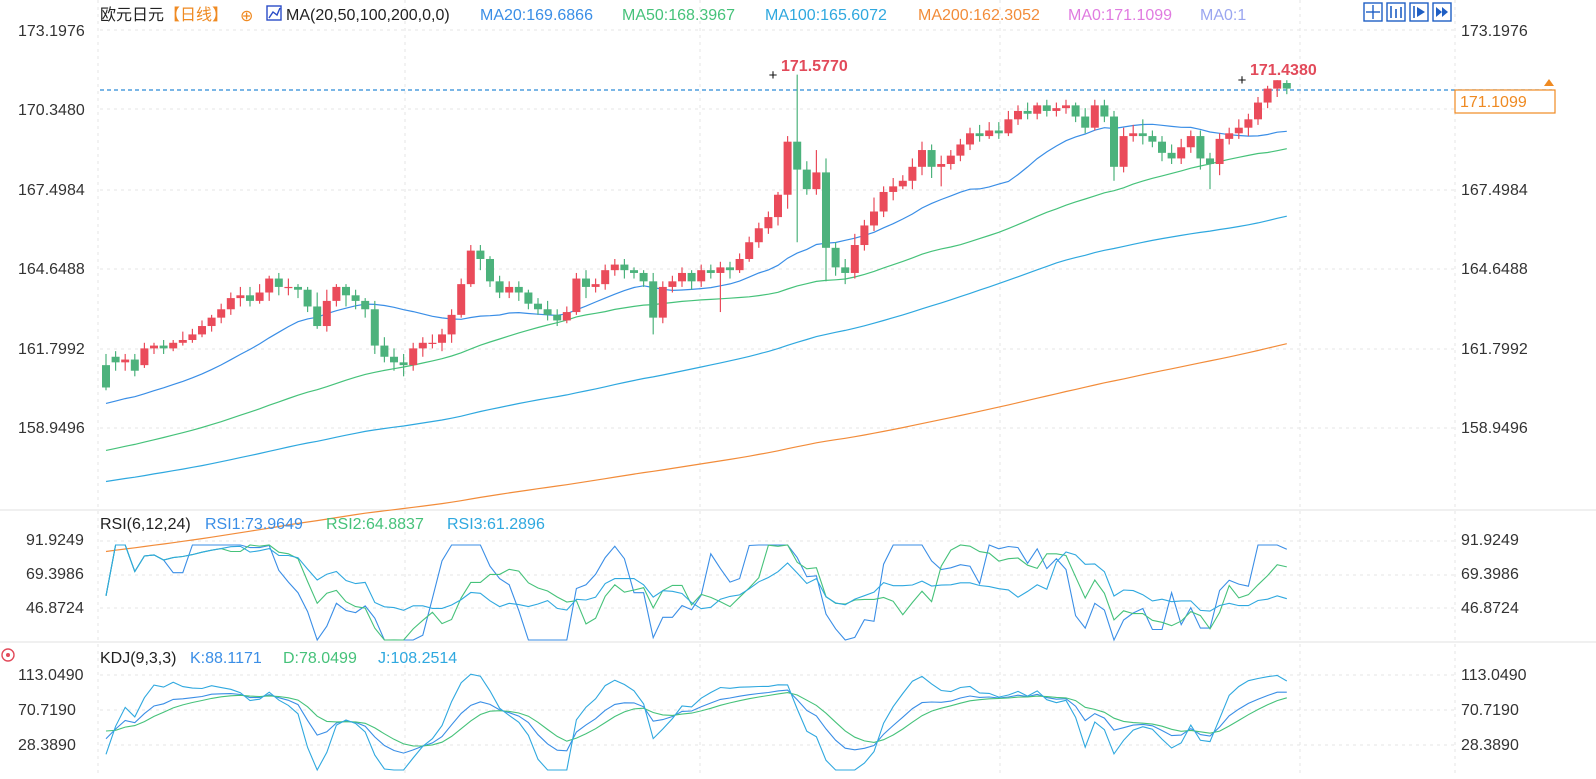 The height and width of the screenshot is (779, 1596). What do you see at coordinates (417, 658) in the screenshot?
I see `kdj-j-value: J:108.2514` at bounding box center [417, 658].